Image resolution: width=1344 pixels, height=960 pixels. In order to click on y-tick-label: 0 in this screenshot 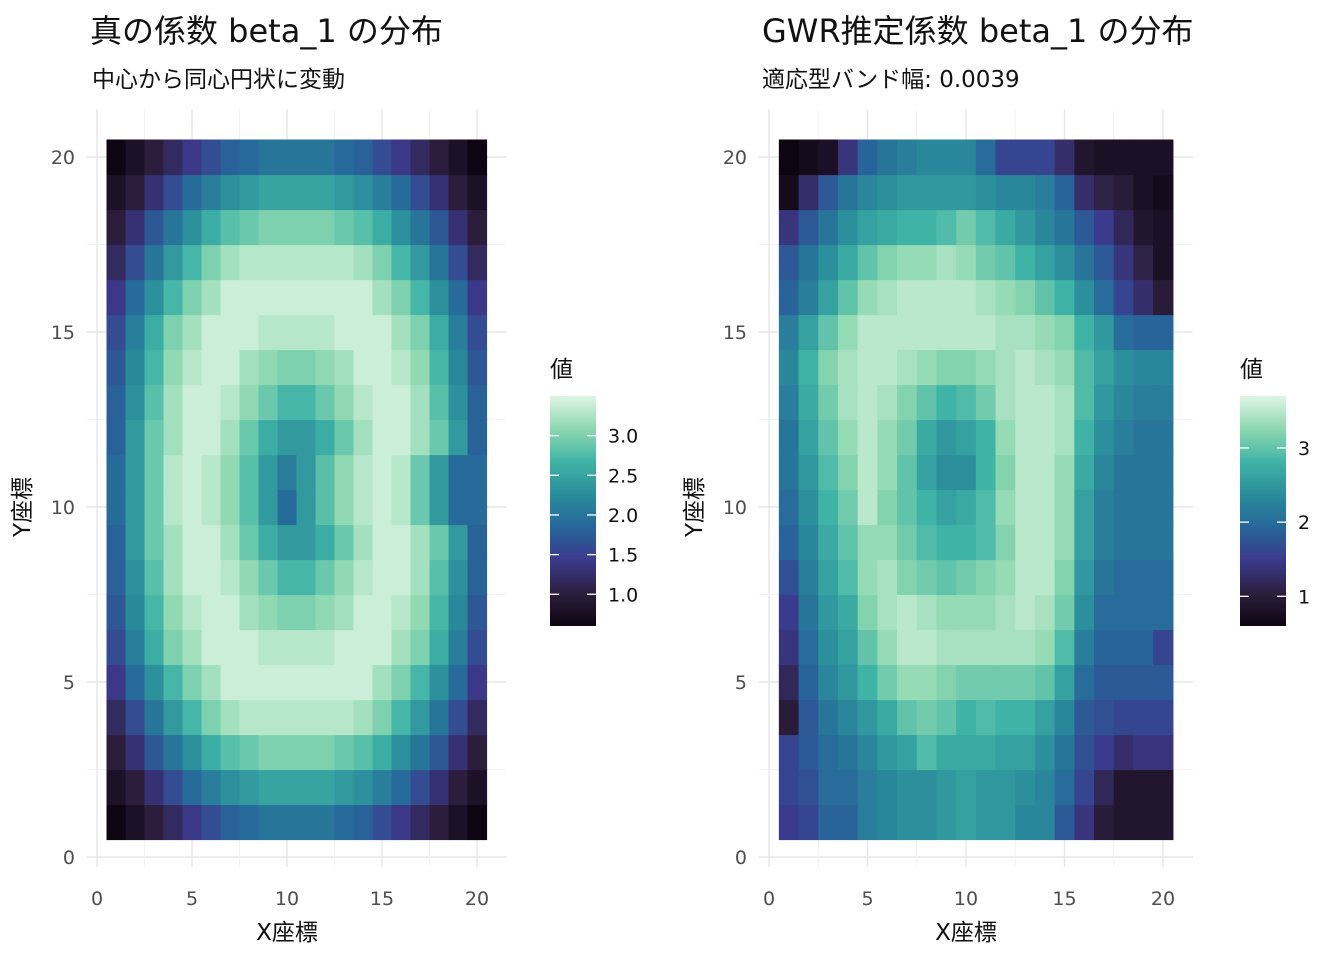, I will do `click(741, 858)`.